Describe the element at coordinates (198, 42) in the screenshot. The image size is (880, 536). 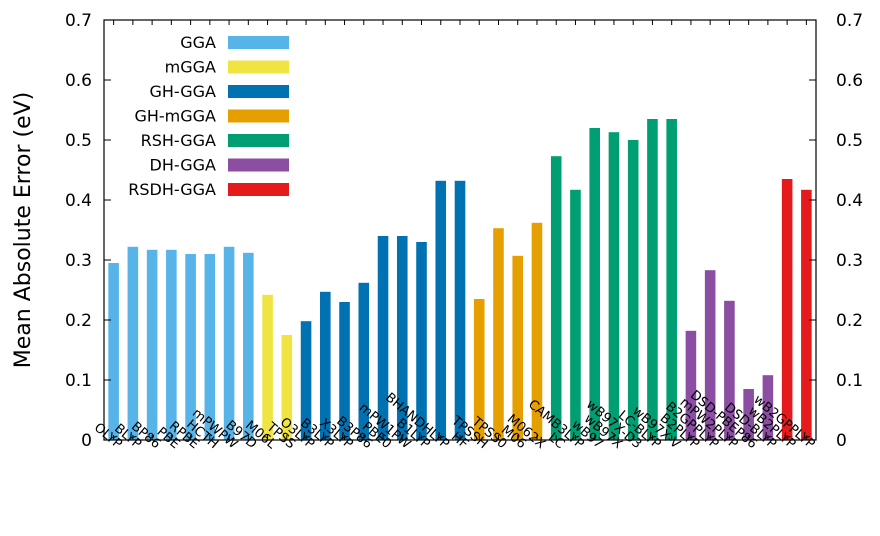
I see `legend-label: GGA` at that location.